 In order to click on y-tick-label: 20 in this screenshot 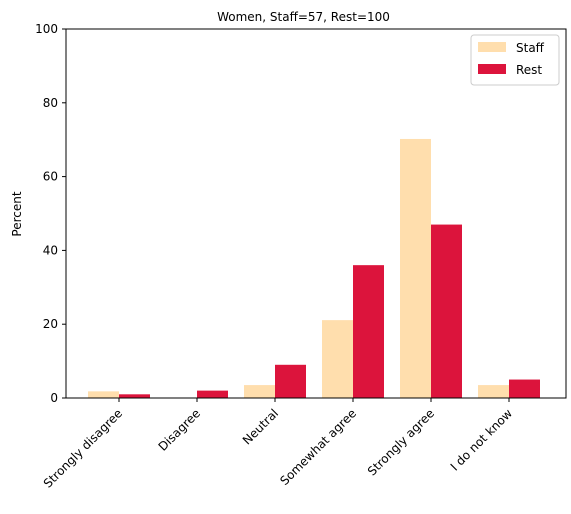, I will do `click(50, 324)`.